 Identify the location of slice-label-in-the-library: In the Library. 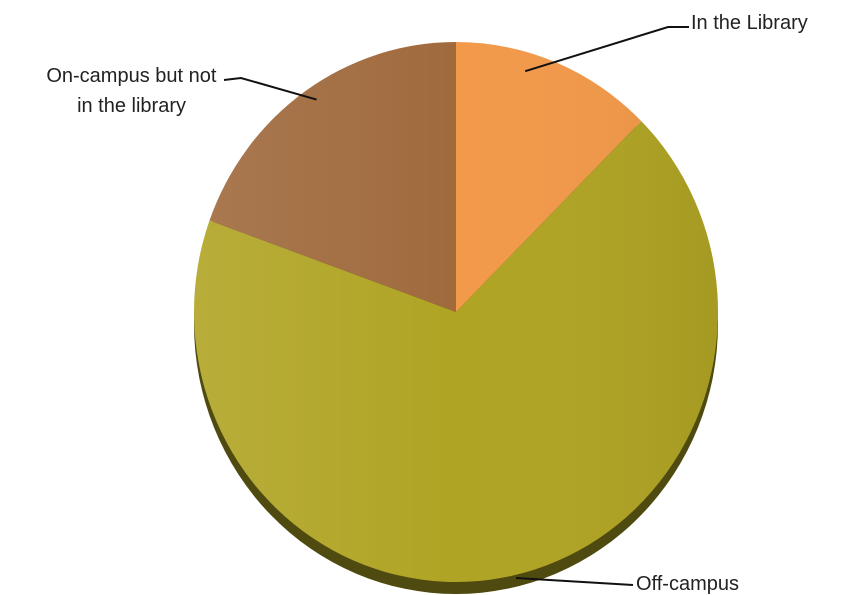
(749, 23).